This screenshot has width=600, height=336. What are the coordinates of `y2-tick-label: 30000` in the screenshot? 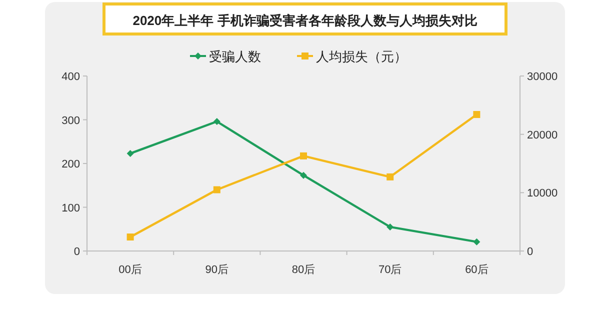 It's located at (542, 77).